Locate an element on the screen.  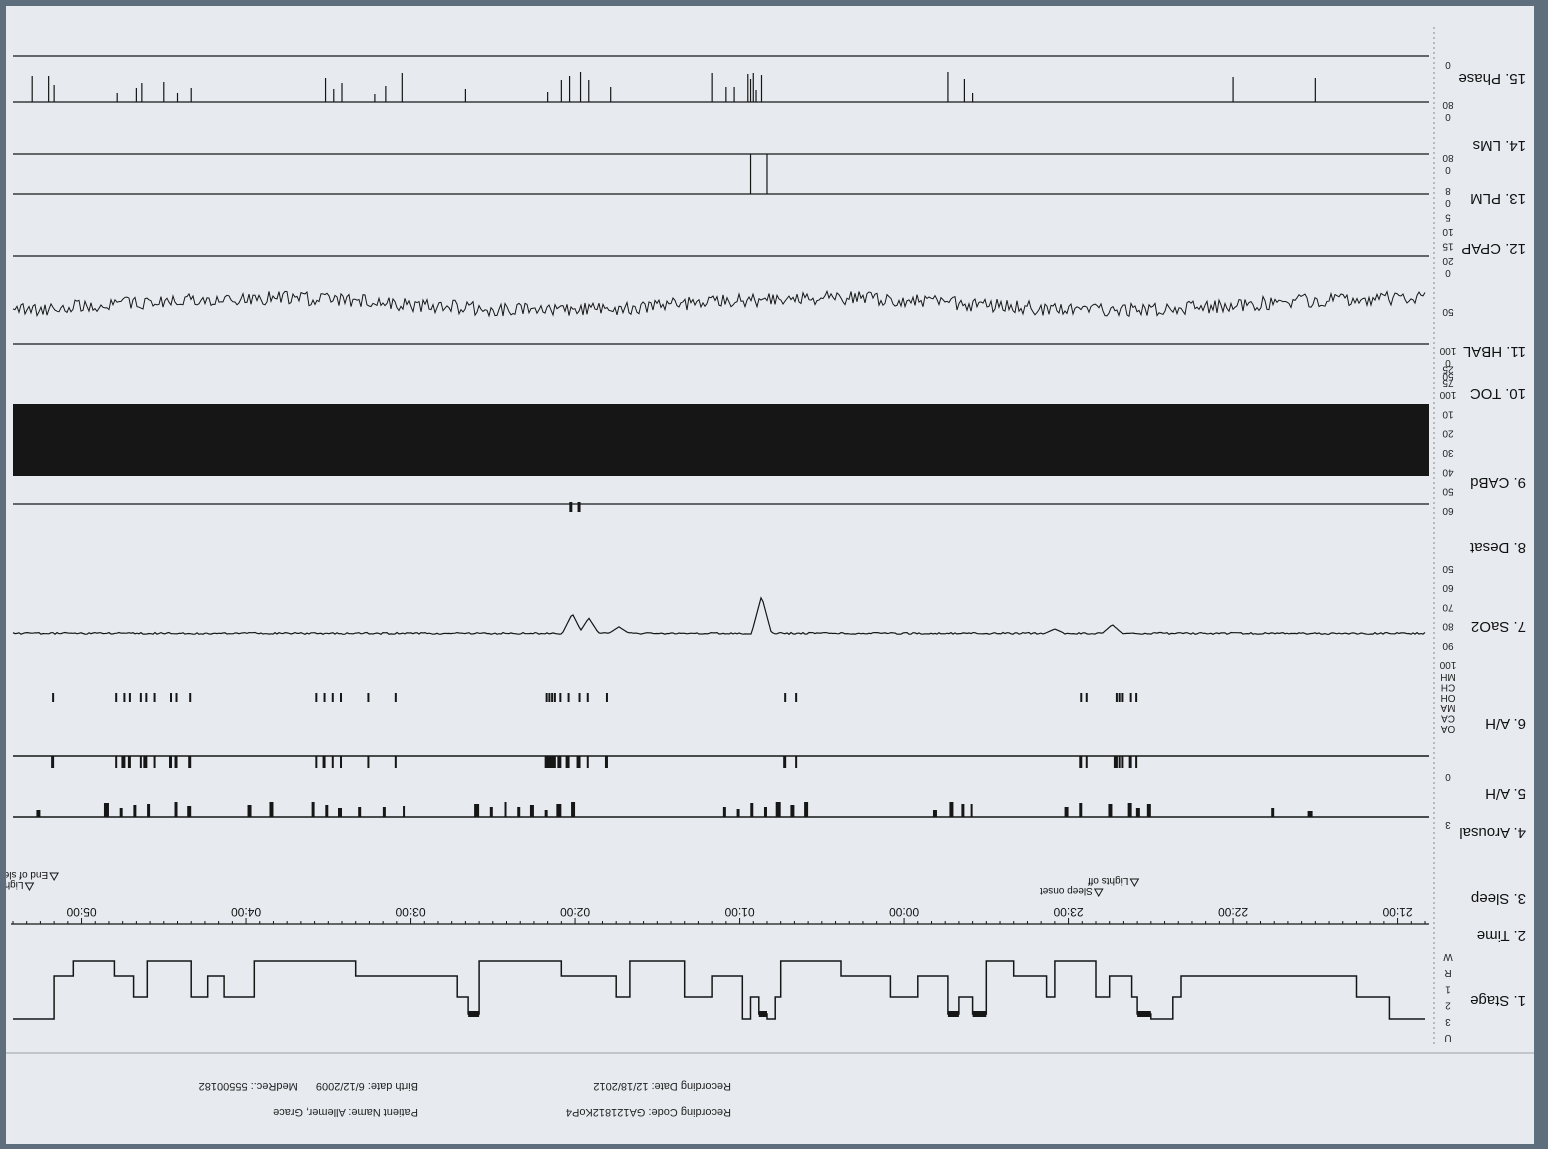
scale-tick-label: 25 is located at coordinates (1448, 369).